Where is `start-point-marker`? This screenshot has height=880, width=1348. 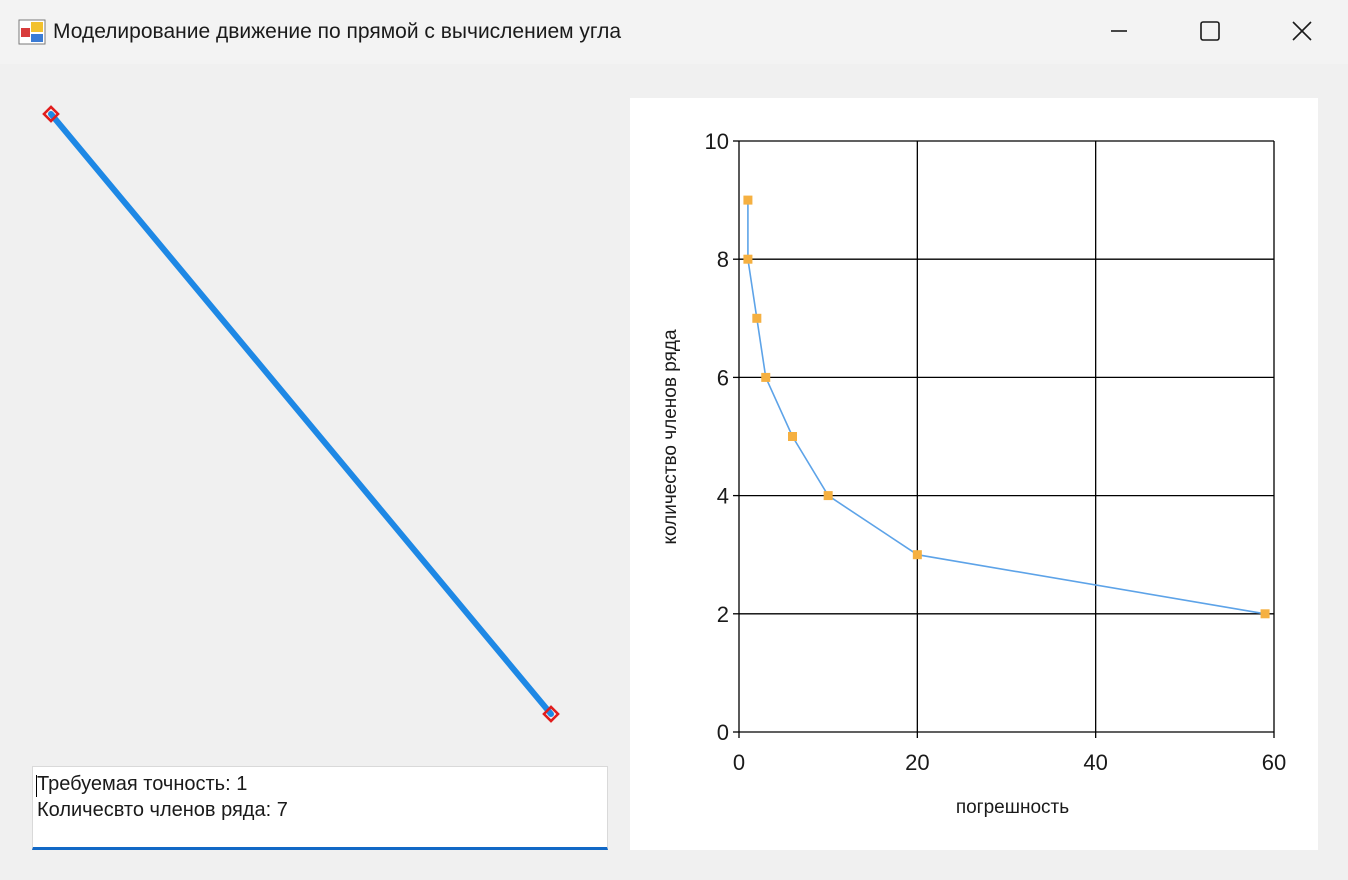
start-point-marker is located at coordinates (51, 114).